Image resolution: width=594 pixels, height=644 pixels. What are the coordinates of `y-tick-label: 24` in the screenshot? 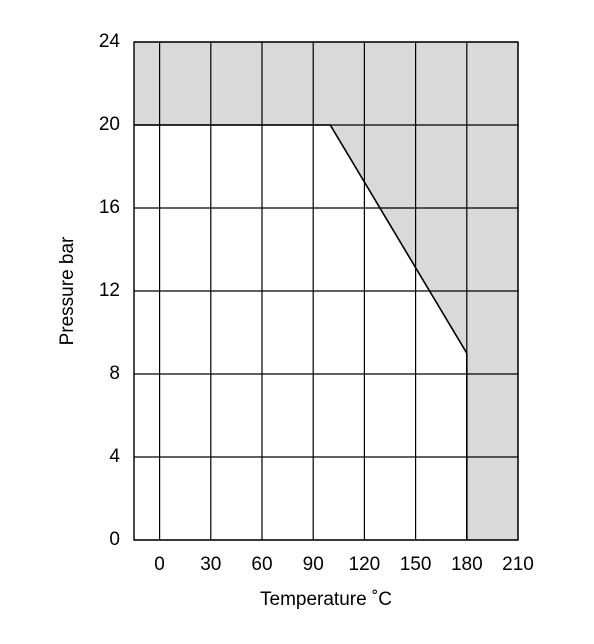 It's located at (110, 41).